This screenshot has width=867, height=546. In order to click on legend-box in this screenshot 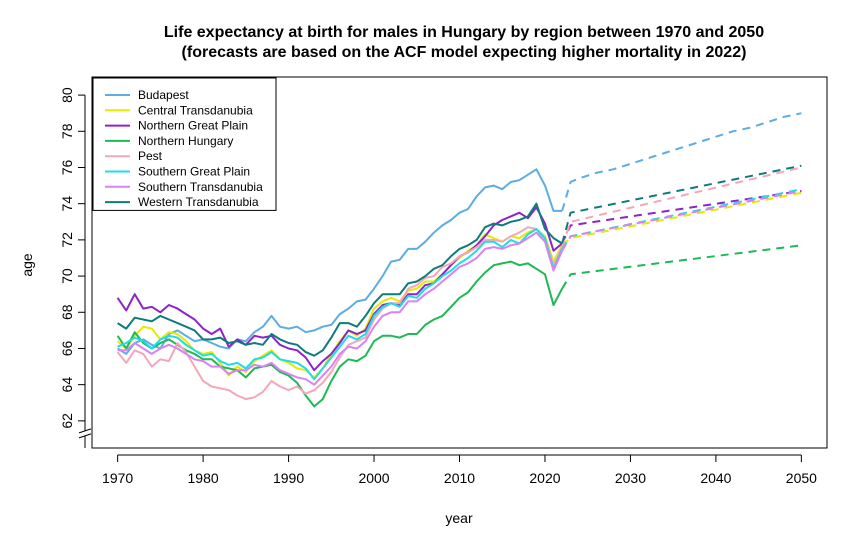, I will do `click(184, 144)`.